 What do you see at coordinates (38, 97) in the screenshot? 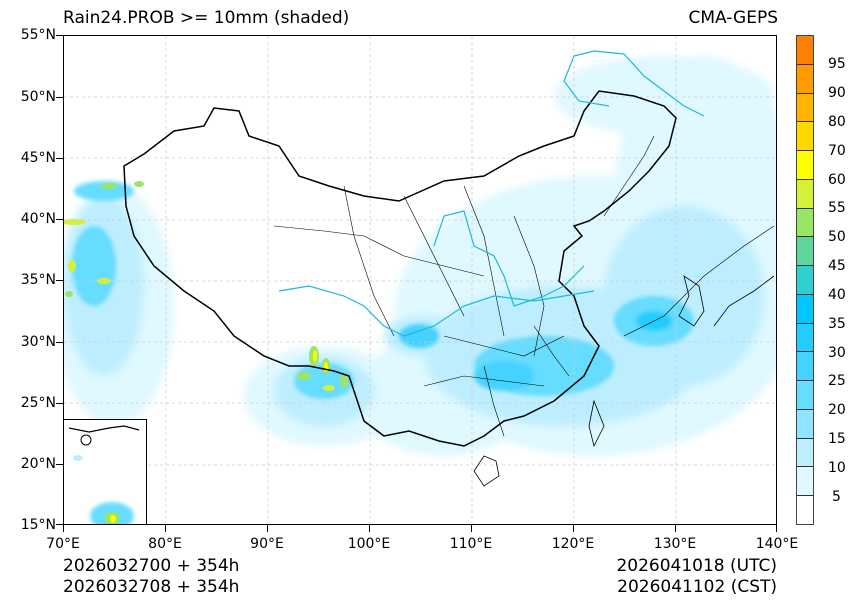
I see `lat-label-50: 50°N` at bounding box center [38, 97].